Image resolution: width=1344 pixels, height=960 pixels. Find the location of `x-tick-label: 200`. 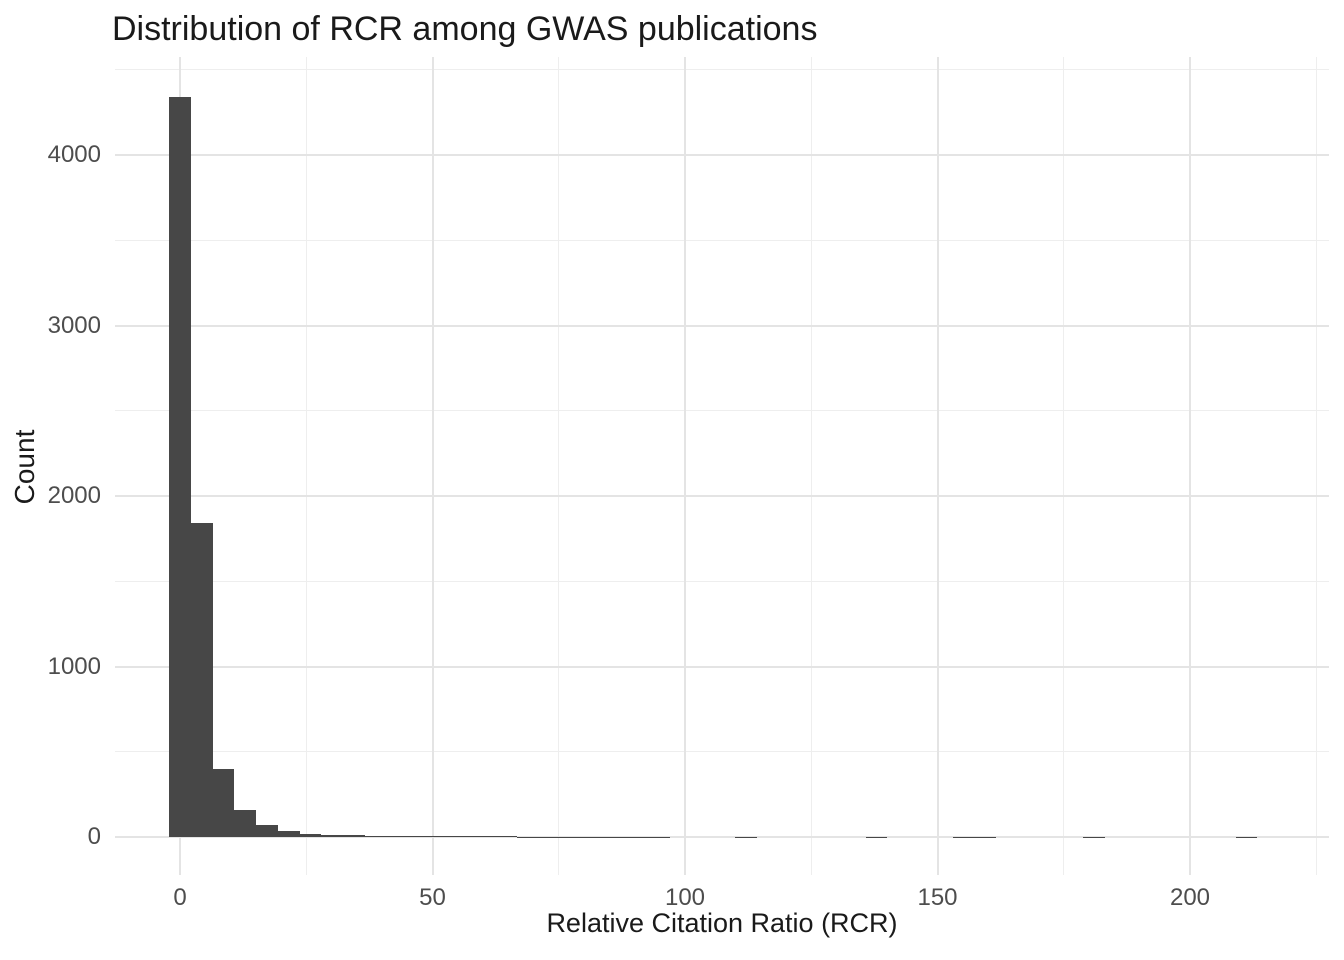

x-tick-label: 200 is located at coordinates (1190, 897).